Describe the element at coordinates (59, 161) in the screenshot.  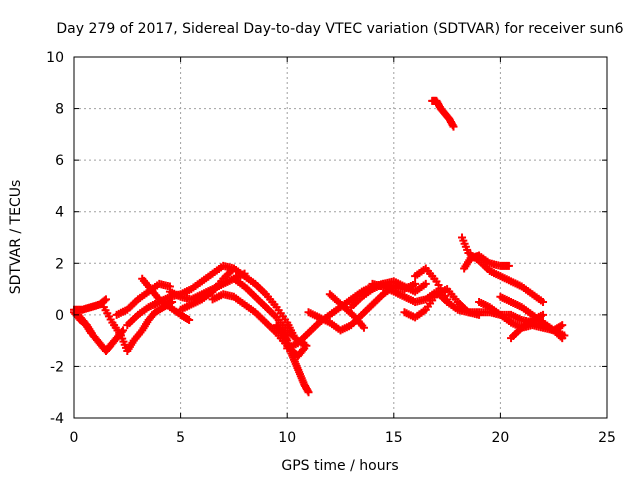
I see `y-tick-label: 6` at that location.